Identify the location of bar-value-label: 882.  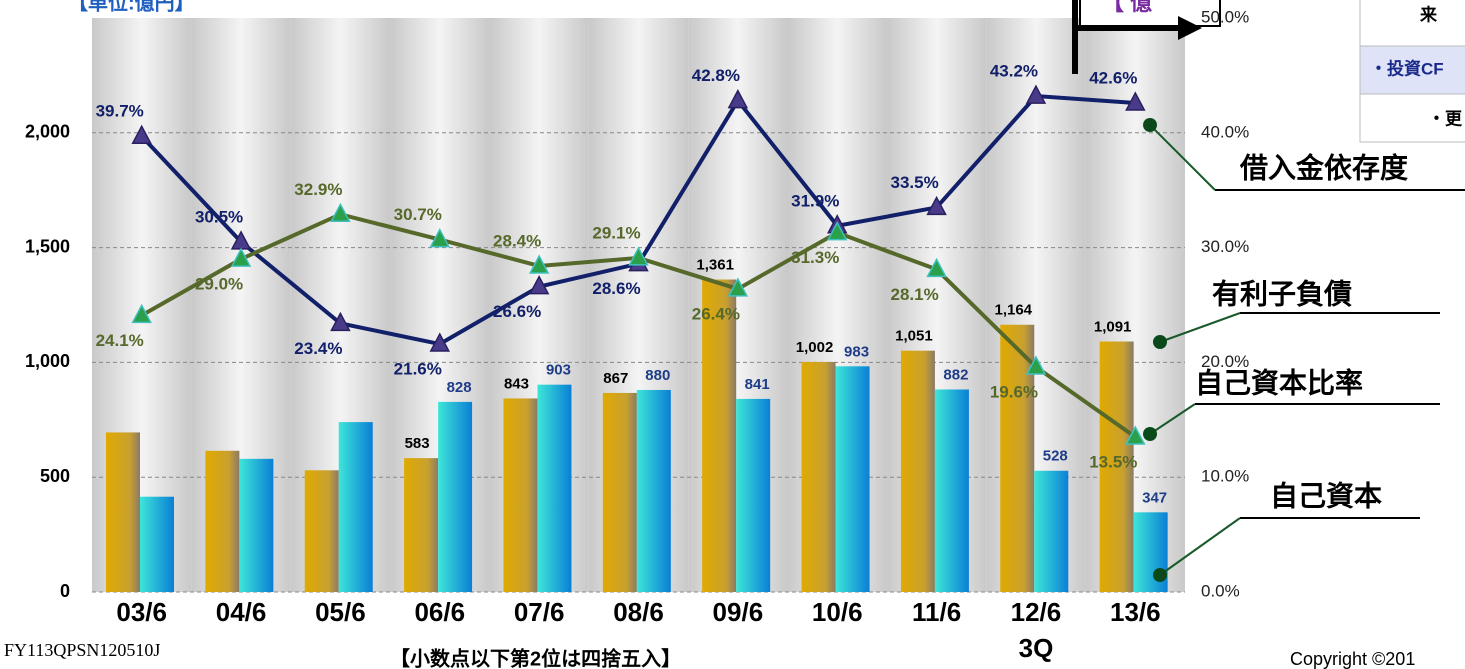
(955, 374).